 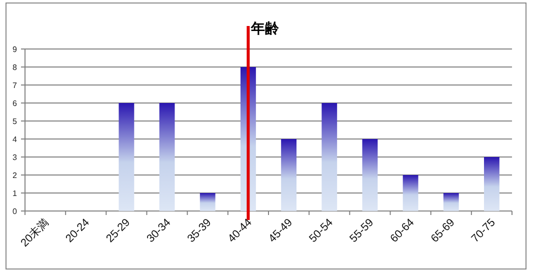 What do you see at coordinates (15, 193) in the screenshot?
I see `y-tick-label: 1` at bounding box center [15, 193].